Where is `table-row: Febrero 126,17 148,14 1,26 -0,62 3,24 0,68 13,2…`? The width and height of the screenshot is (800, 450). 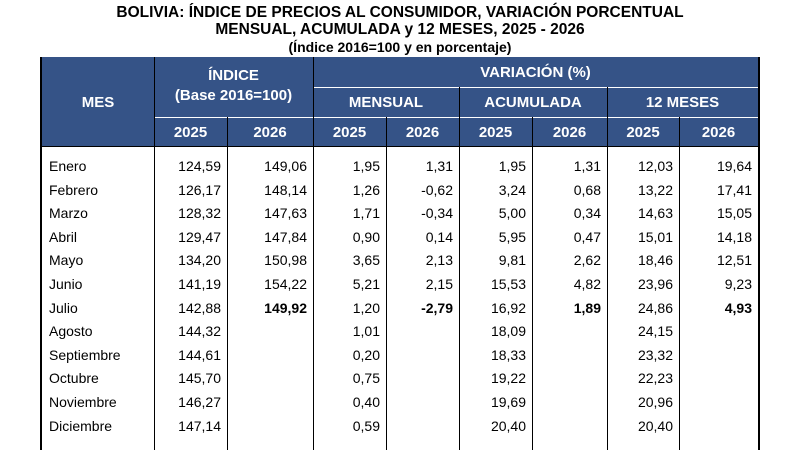
table-row: Febrero 126,17 148,14 1,26 -0,62 3,24 0,68 13,2… is located at coordinates (400, 191).